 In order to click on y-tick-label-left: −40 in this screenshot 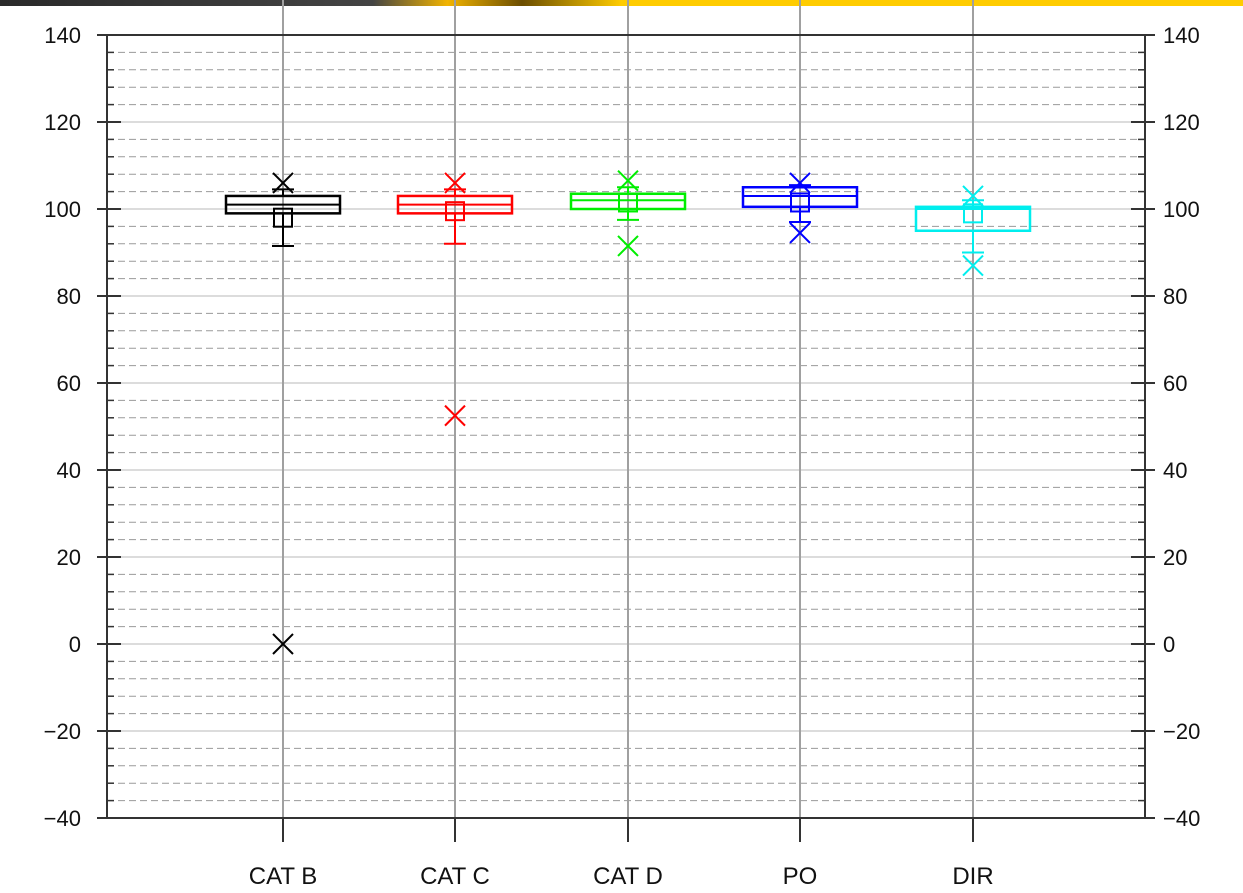, I will do `click(62, 818)`.